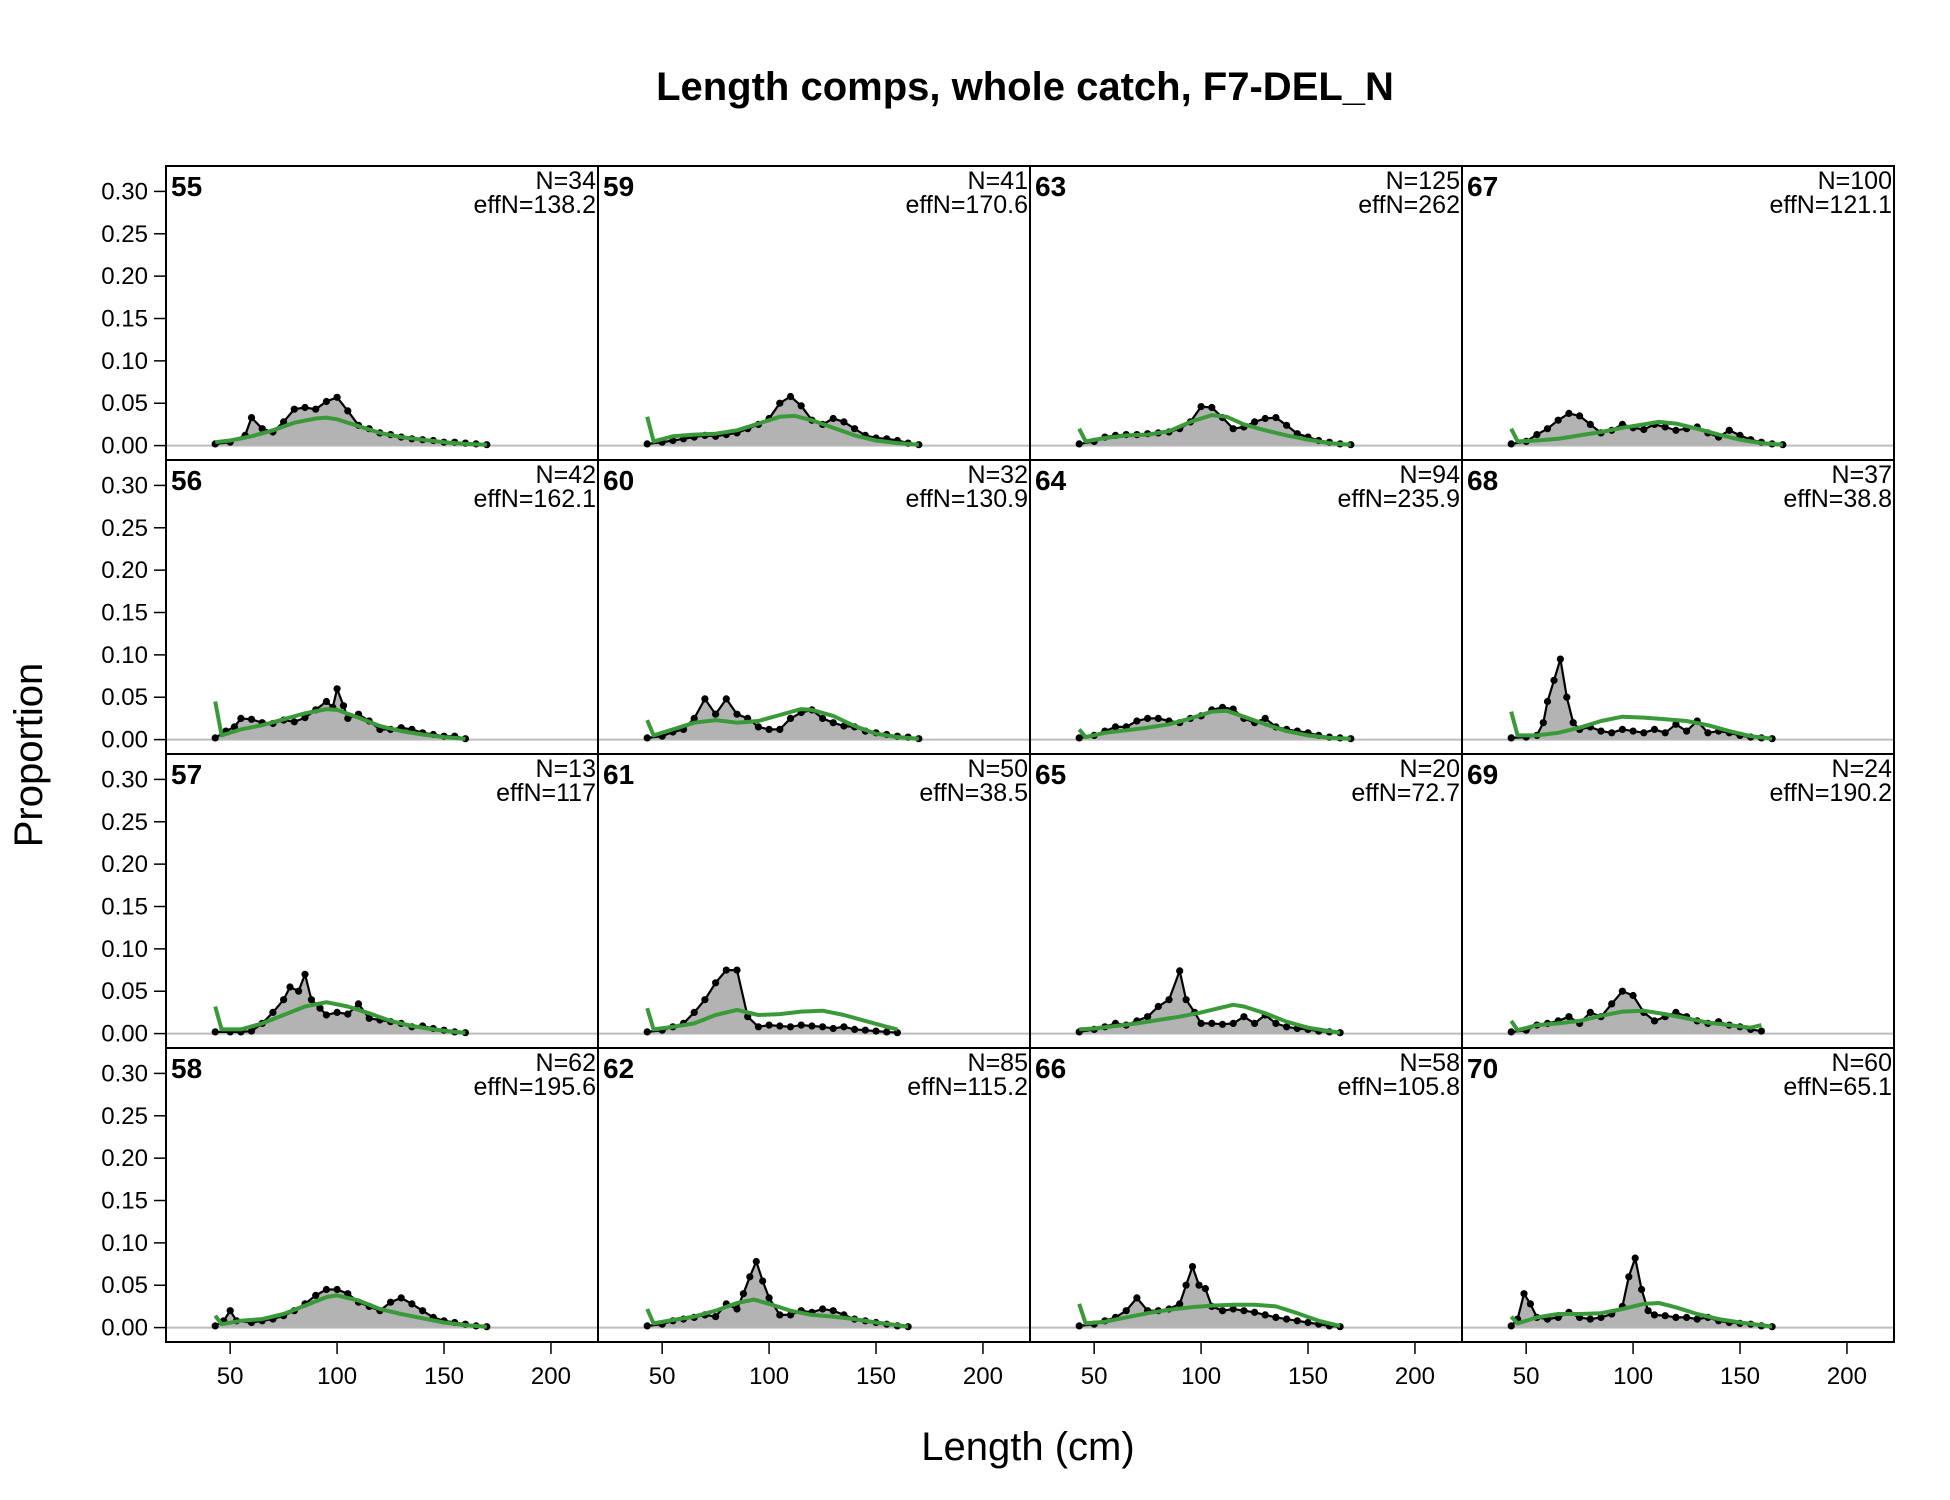 This screenshot has width=1950, height=1500. Describe the element at coordinates (1690, 1366) in the screenshot. I see `x-axis-col-4: 50 100 150 200` at that location.